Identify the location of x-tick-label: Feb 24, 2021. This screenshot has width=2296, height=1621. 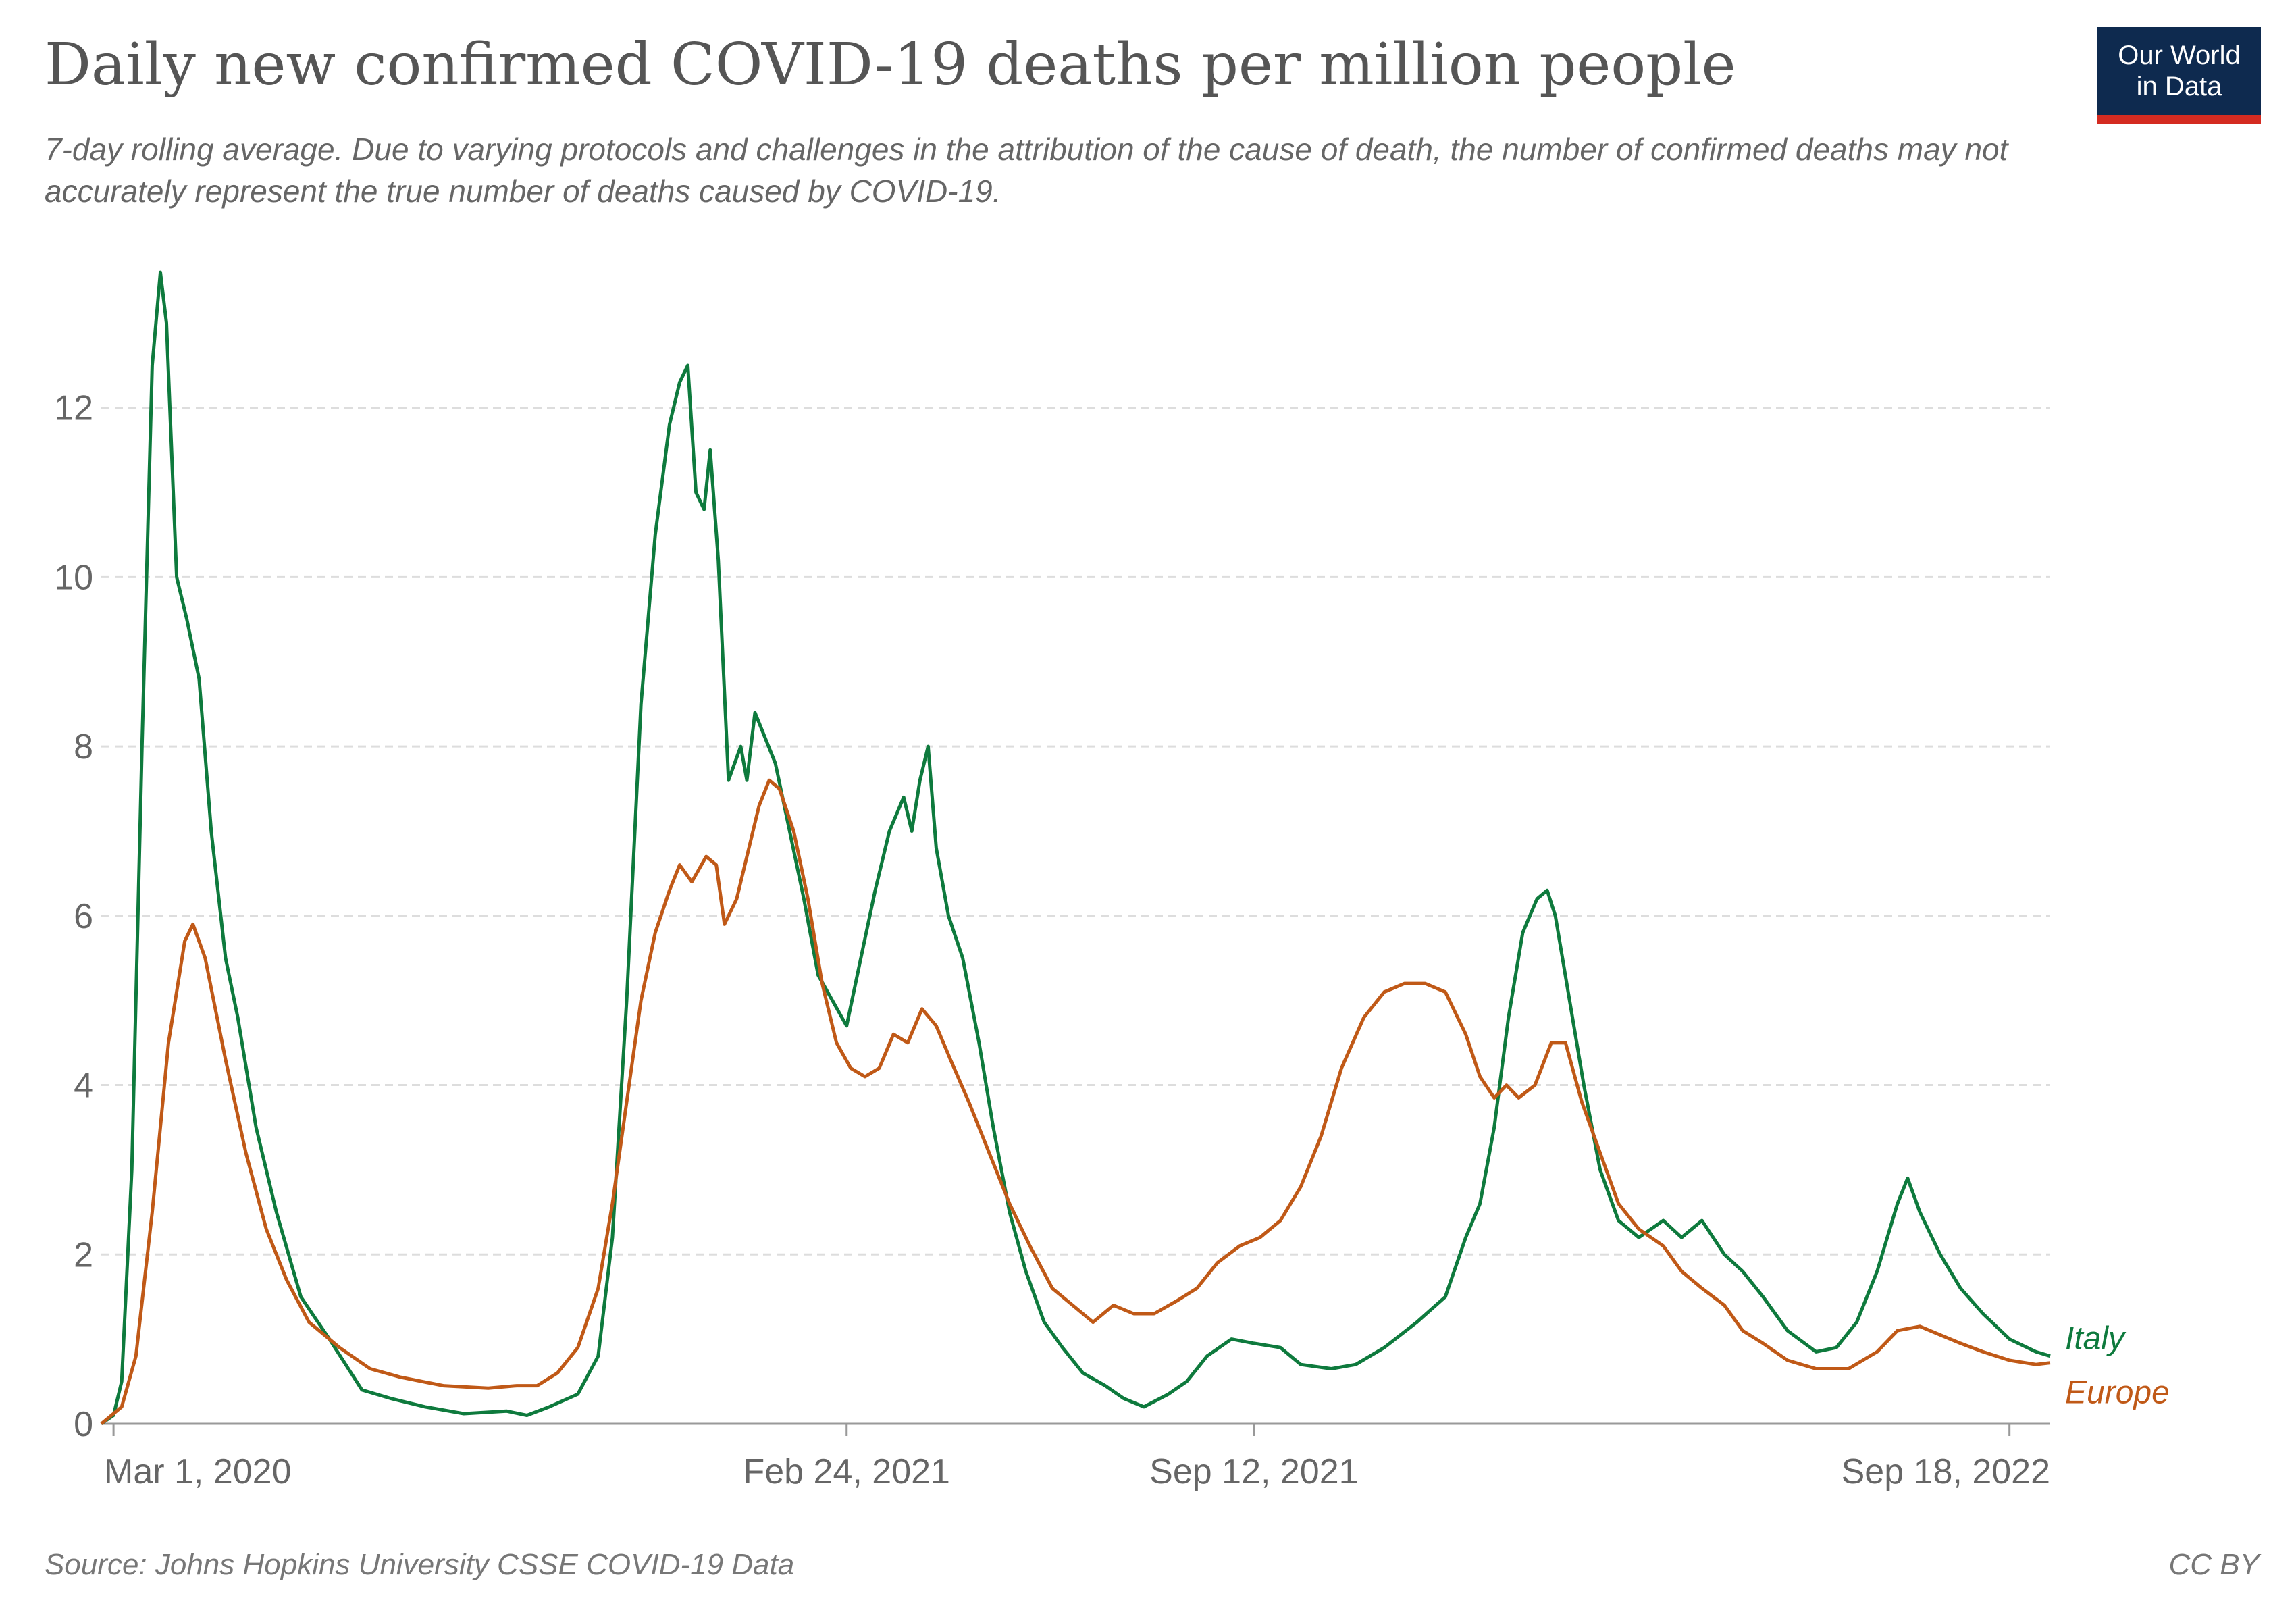
(847, 1471).